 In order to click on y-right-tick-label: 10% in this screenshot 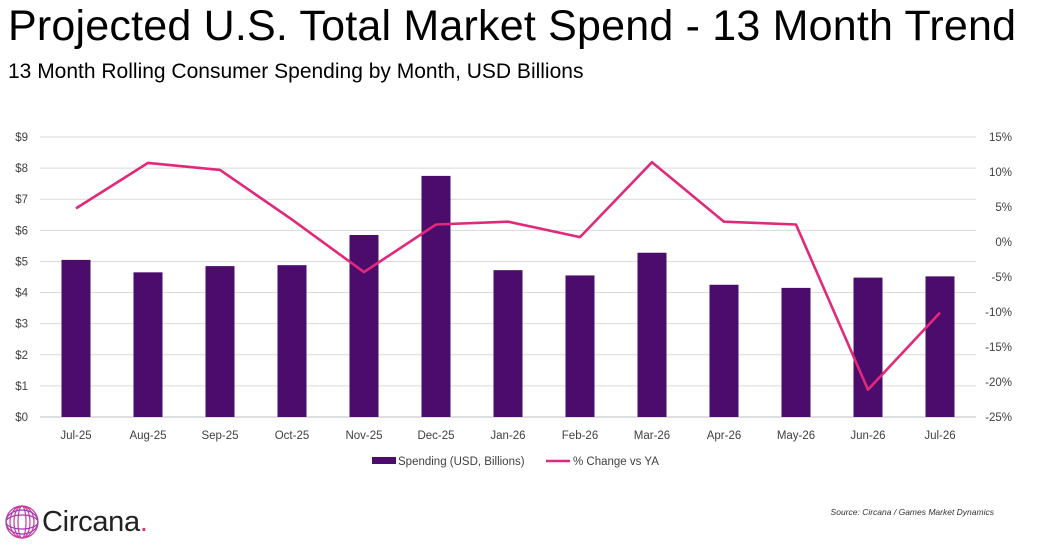, I will do `click(1000, 173)`.